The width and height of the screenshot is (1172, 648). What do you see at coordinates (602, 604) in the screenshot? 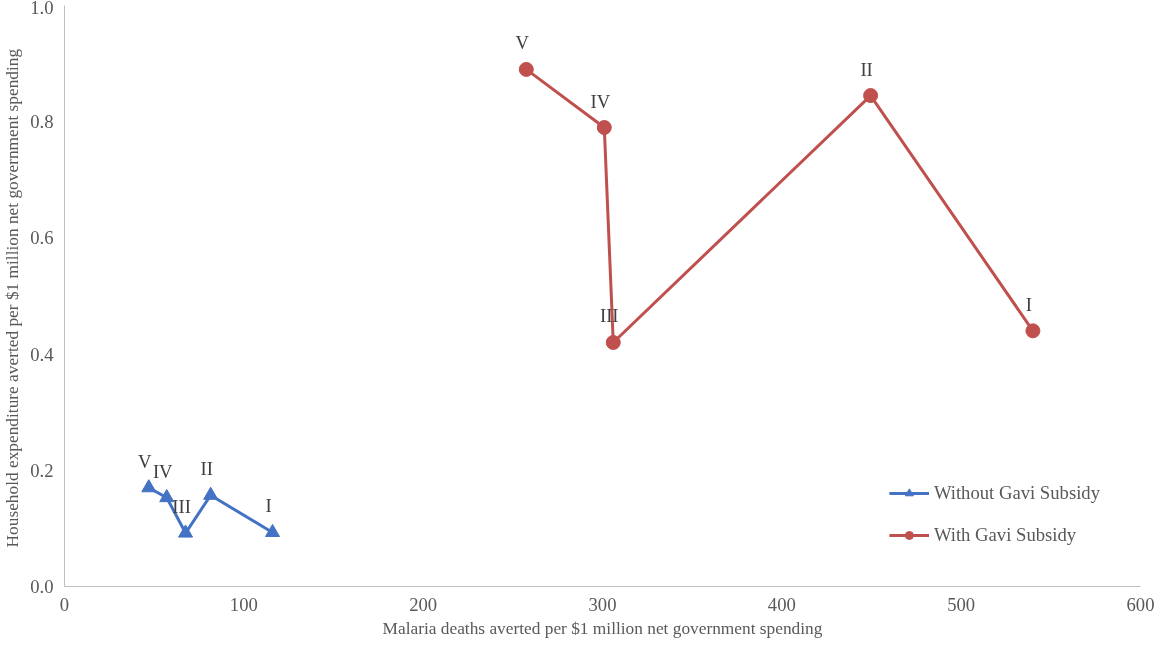
I see `x-tick-label: 300` at bounding box center [602, 604].